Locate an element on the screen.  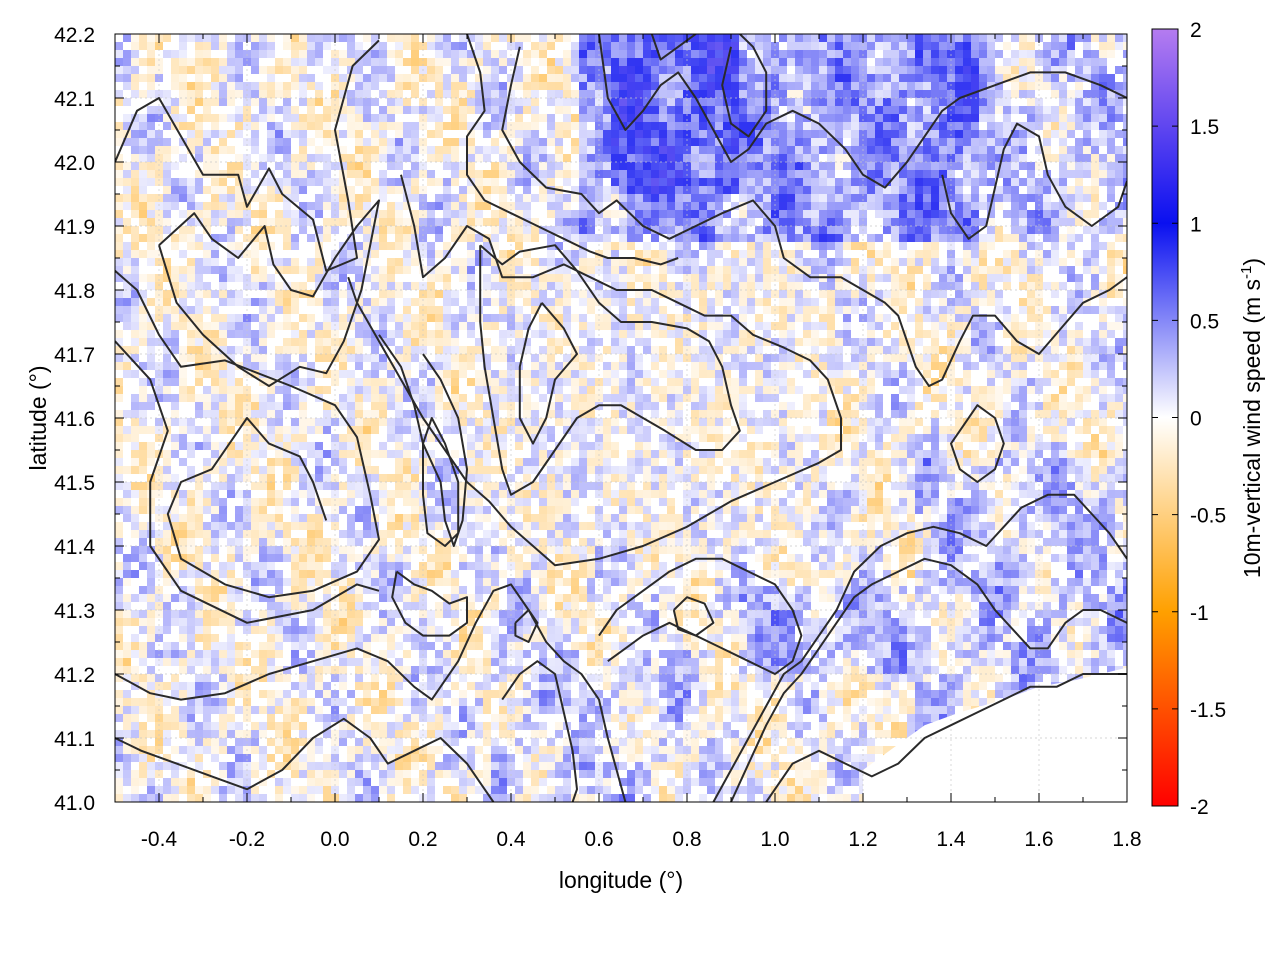
x-tick-label: -0.2 is located at coordinates (247, 839).